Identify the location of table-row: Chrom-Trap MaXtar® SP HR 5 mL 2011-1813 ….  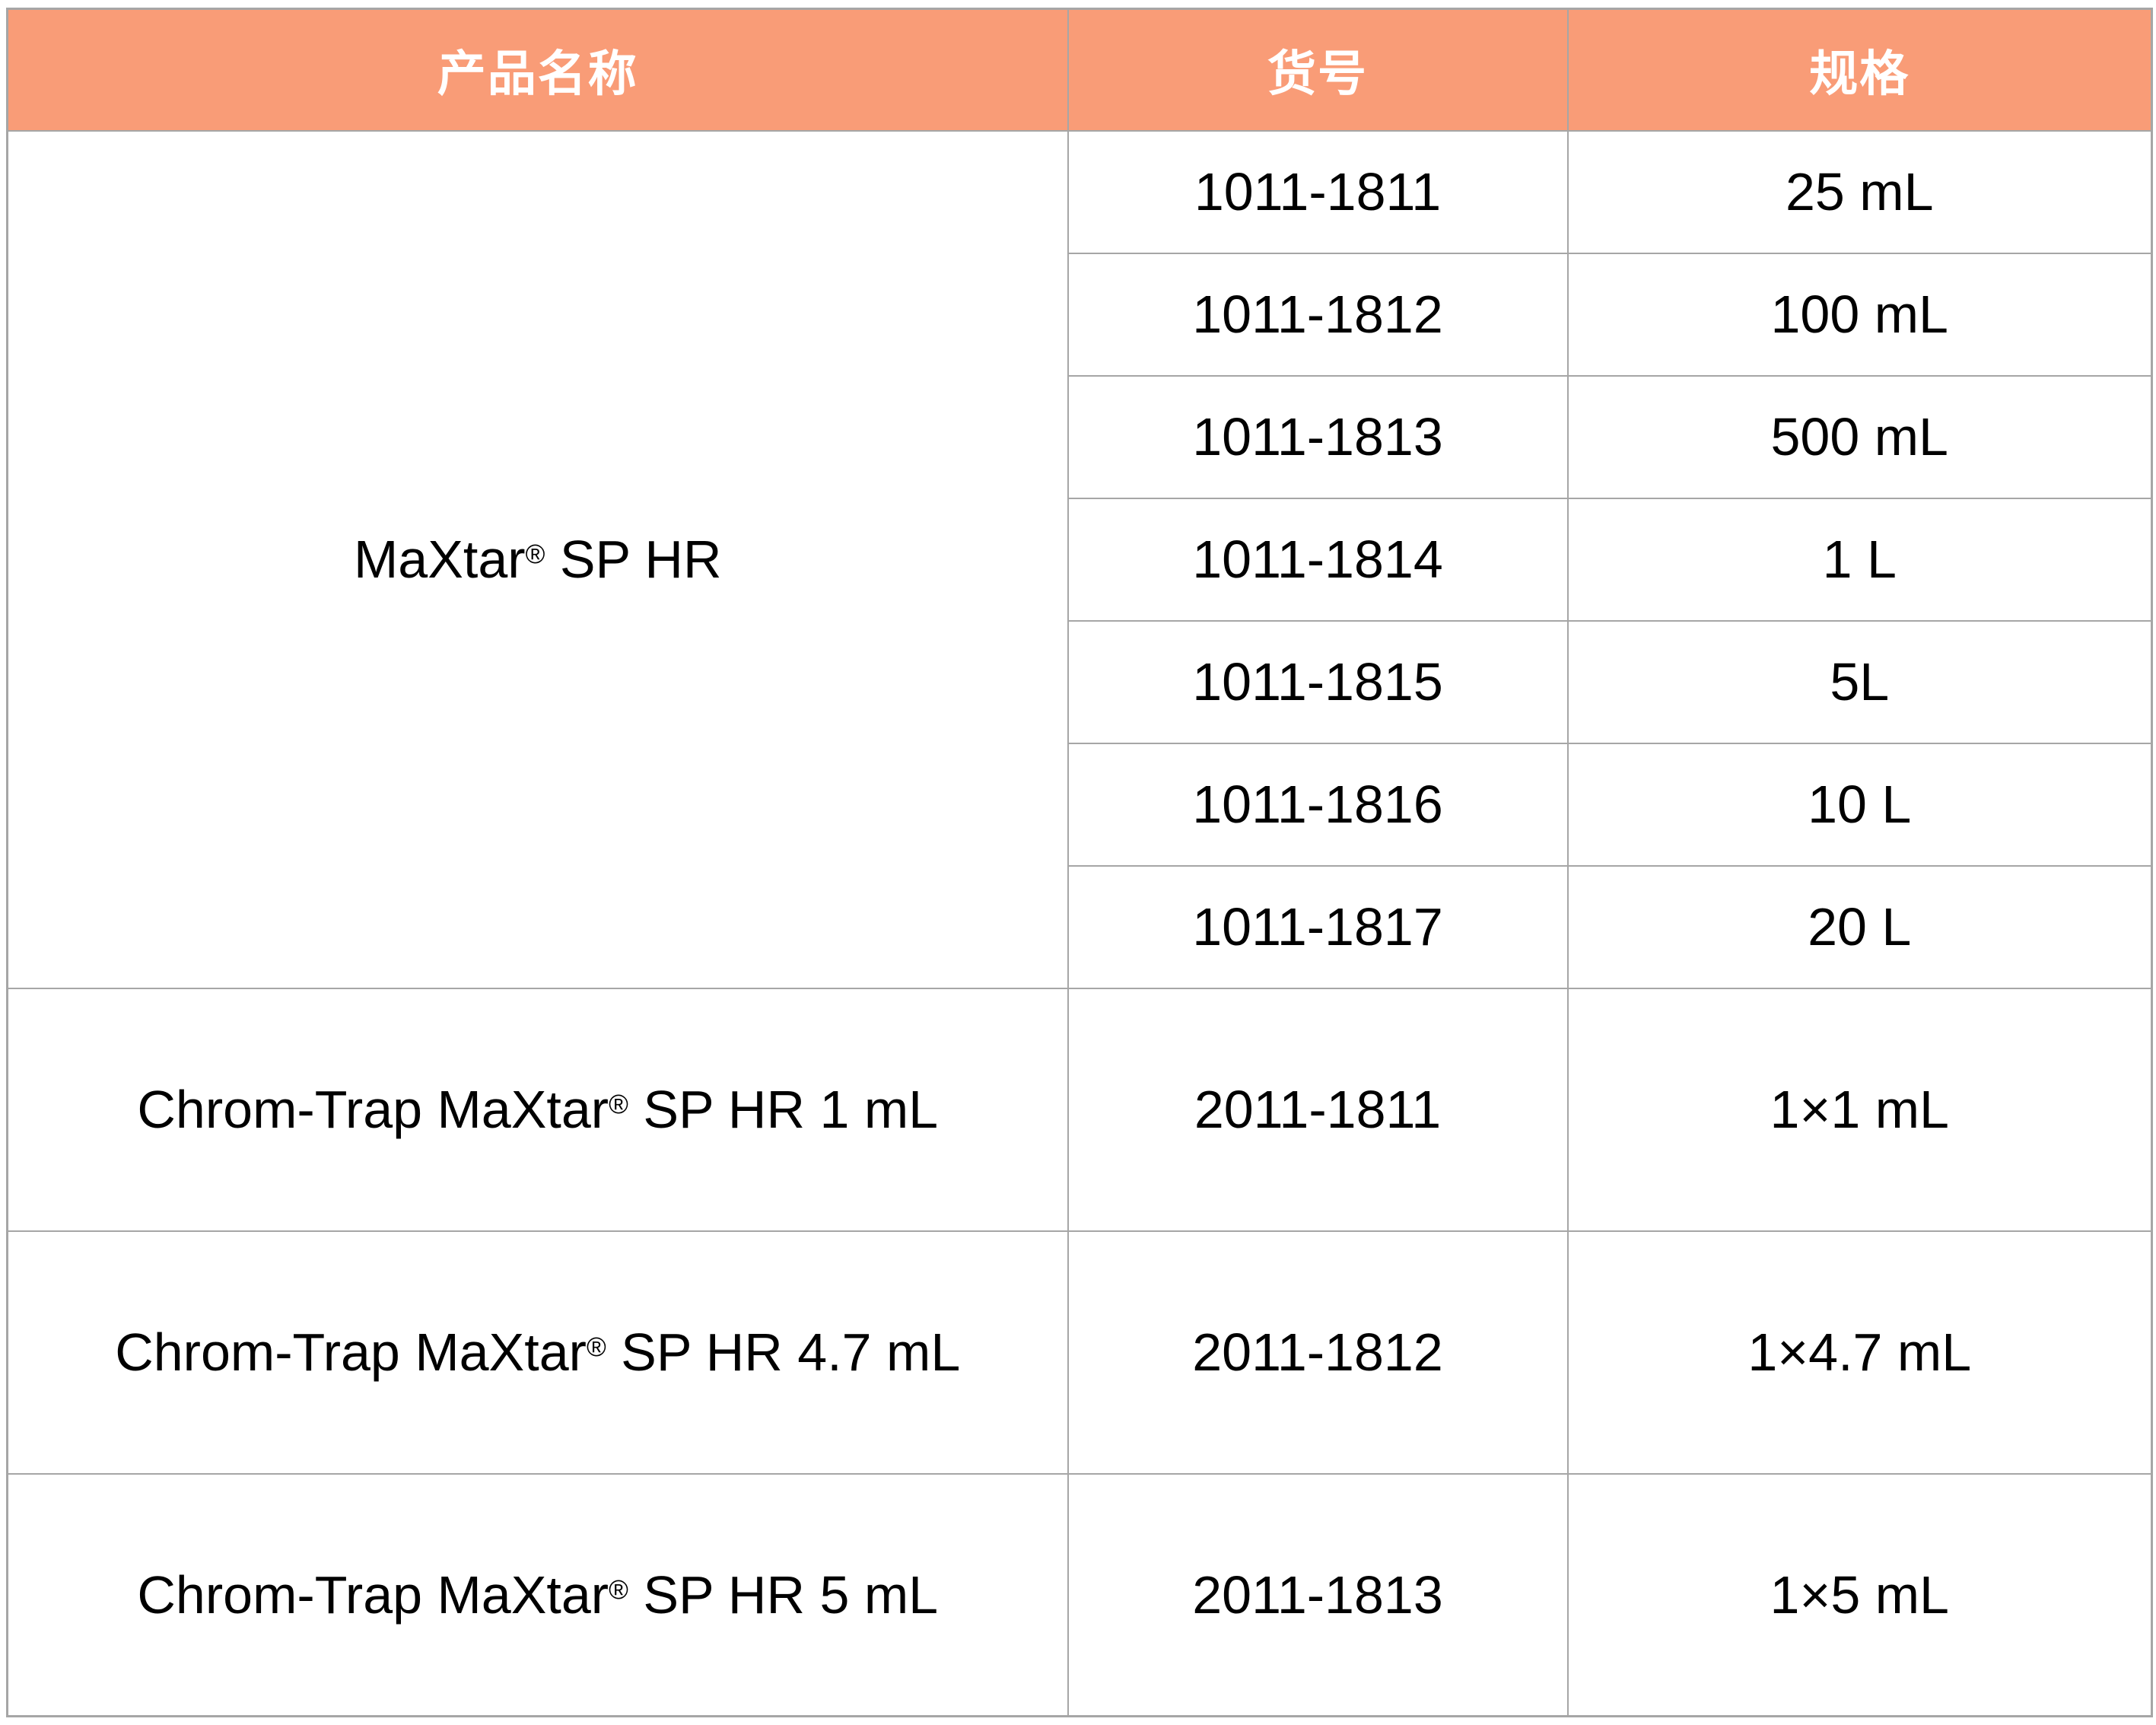
(1080, 1594).